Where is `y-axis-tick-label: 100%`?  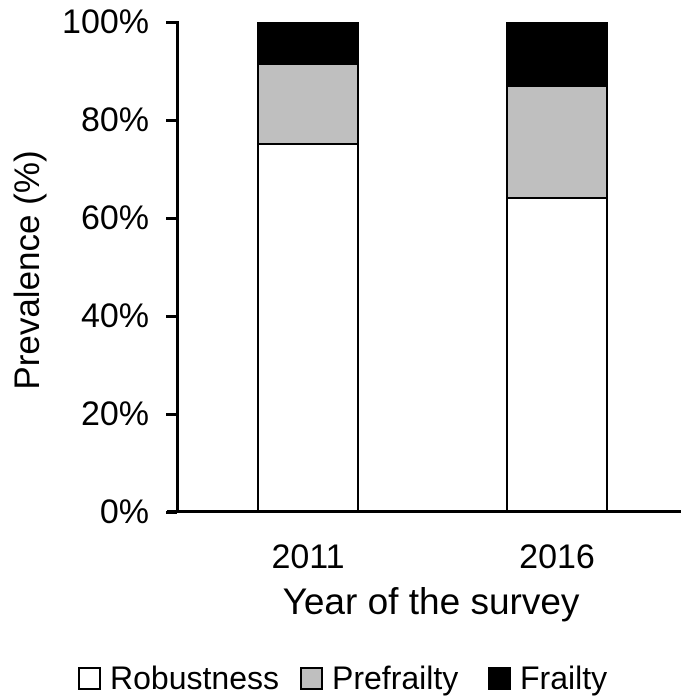 y-axis-tick-label: 100% is located at coordinates (105, 22).